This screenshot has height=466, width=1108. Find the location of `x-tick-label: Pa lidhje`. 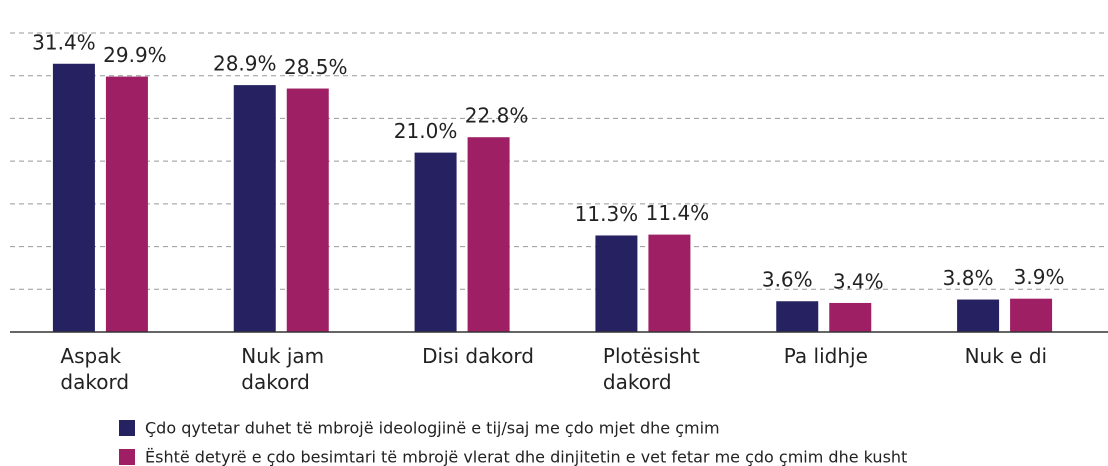

x-tick-label: Pa lidhje is located at coordinates (825, 356).